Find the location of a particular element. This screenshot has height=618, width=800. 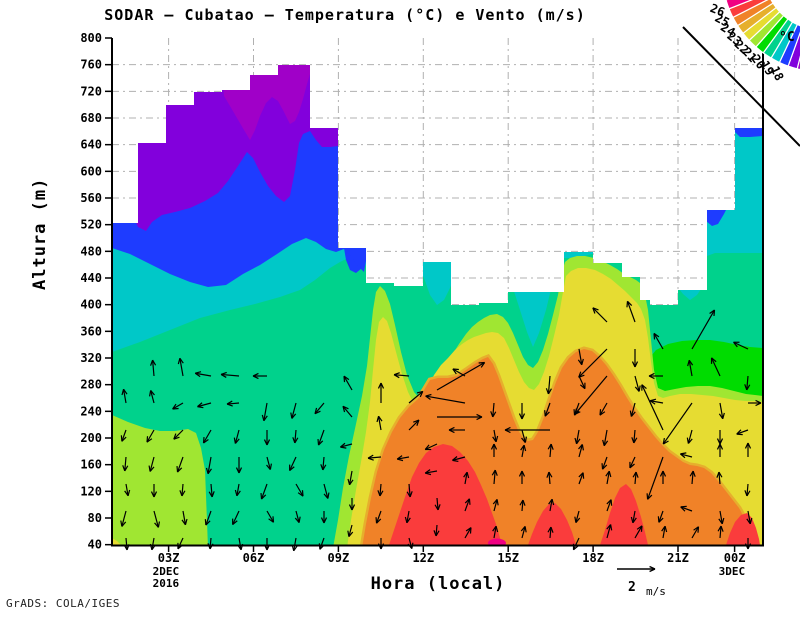

svg-text: 600 is located at coordinates (91, 171).